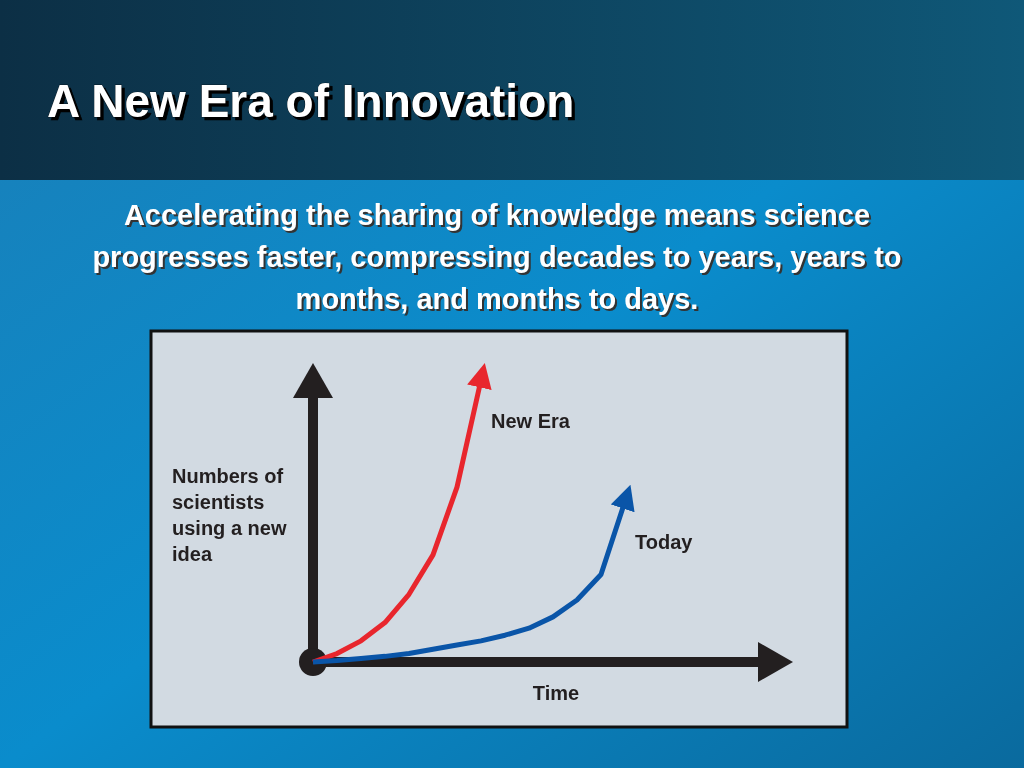  What do you see at coordinates (497, 257) in the screenshot?
I see `chart-subtitle: Accelerating the sharing of knowledge means science progresses faster, compressing decades to years, years to months, and months to days.` at bounding box center [497, 257].